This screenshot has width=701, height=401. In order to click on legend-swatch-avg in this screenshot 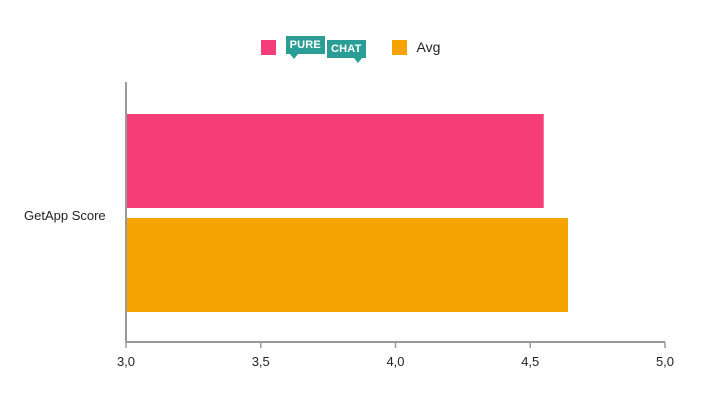, I will do `click(399, 47)`.